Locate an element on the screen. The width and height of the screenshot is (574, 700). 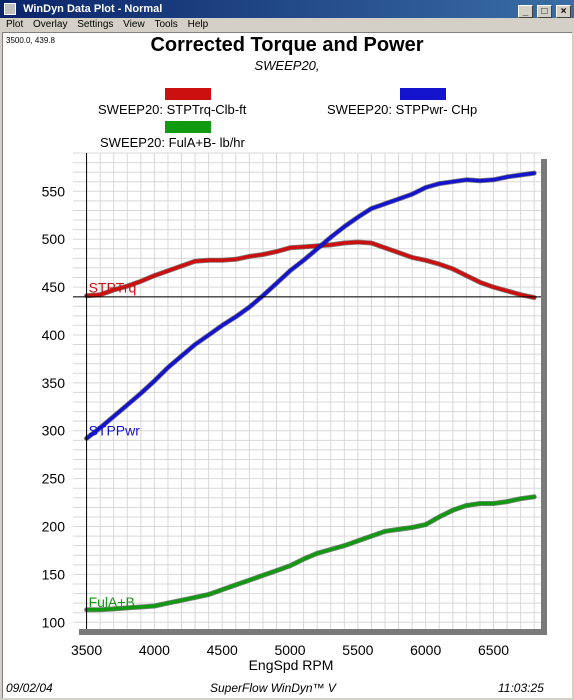
legend-swatch-torque is located at coordinates (188, 94).